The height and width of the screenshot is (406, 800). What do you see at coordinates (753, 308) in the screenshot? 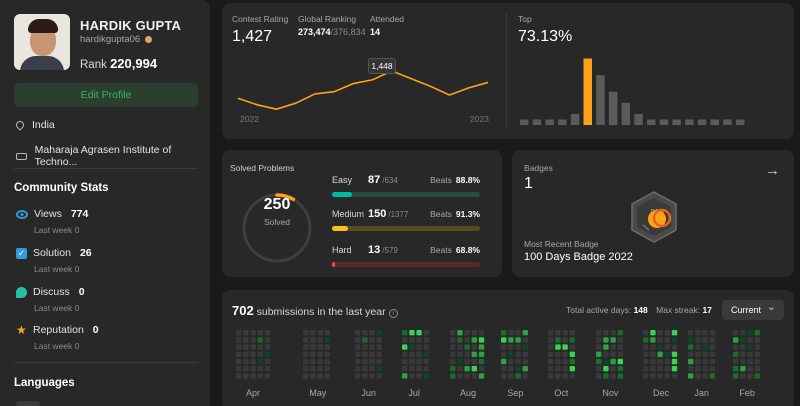
I see `period-select: Current` at bounding box center [753, 308].